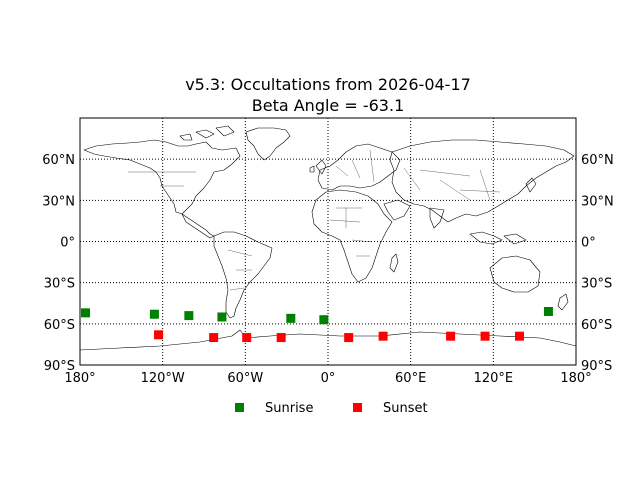  I want to click on asia-coastline, so click(482, 181).